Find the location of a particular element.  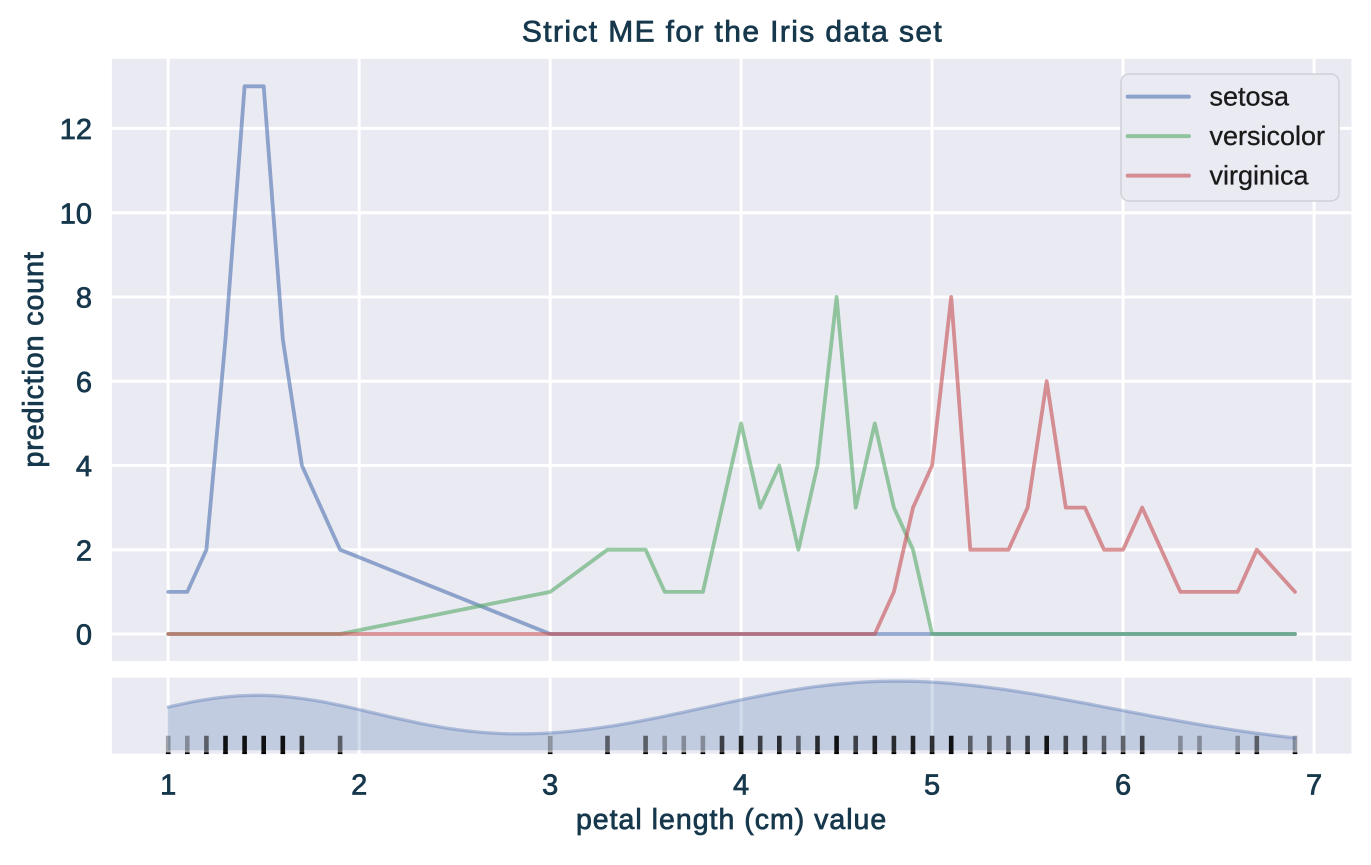

svg-text:Strict ME for the Iris data se: Strict ME for the Iris data set is located at coordinates (732, 32).